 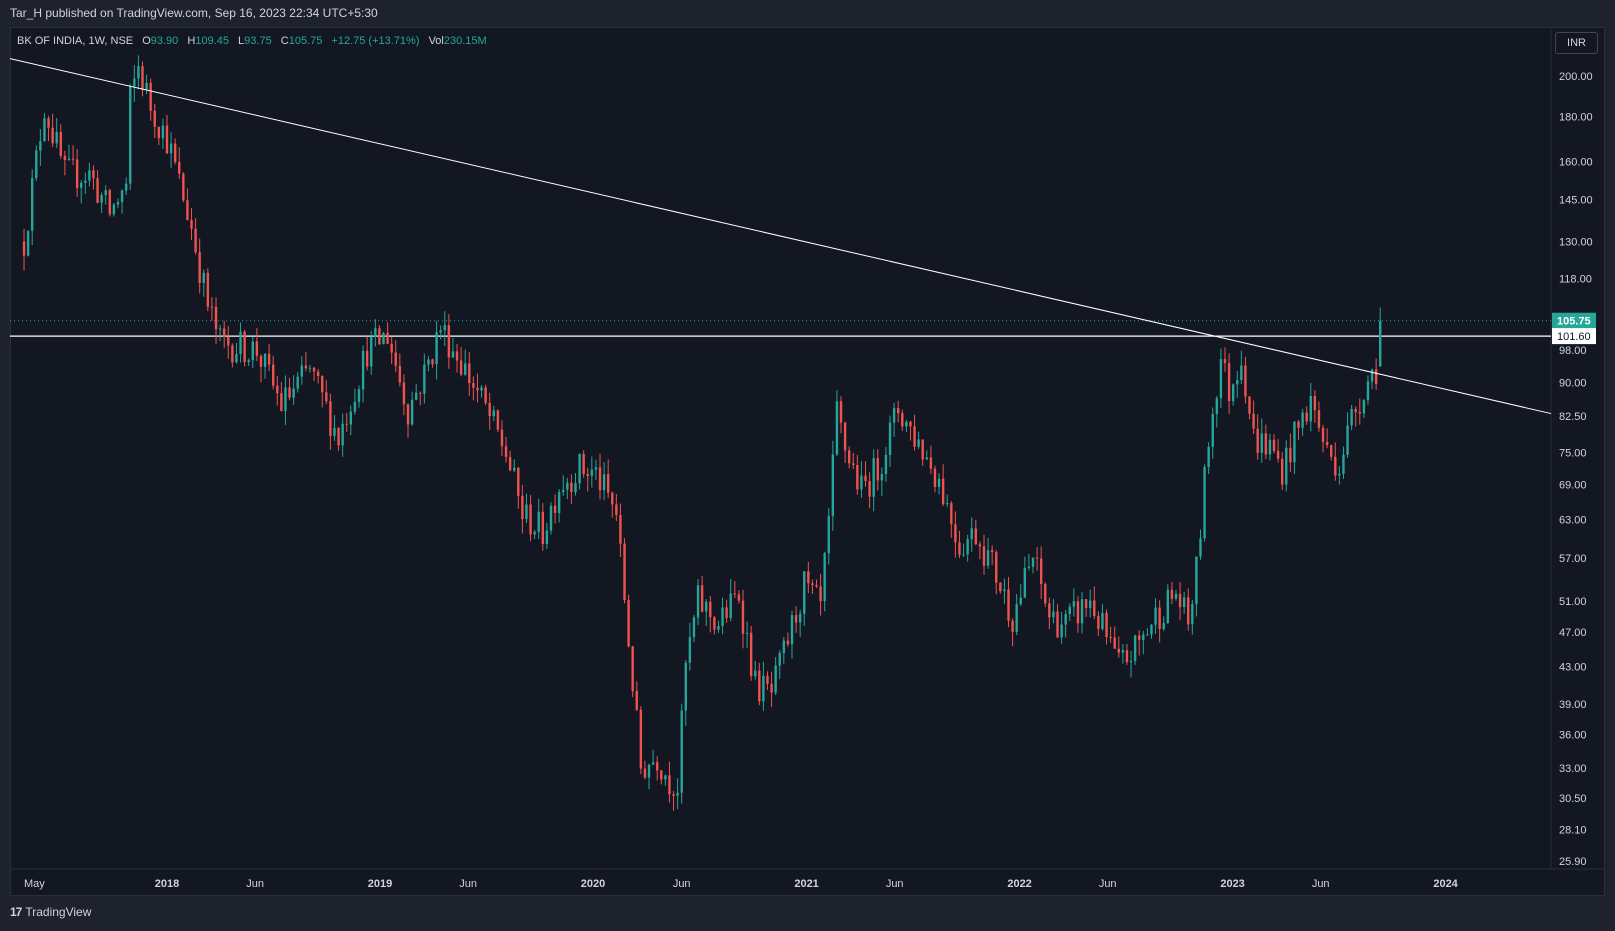 What do you see at coordinates (1573, 384) in the screenshot?
I see `price-tick-label: 90.00` at bounding box center [1573, 384].